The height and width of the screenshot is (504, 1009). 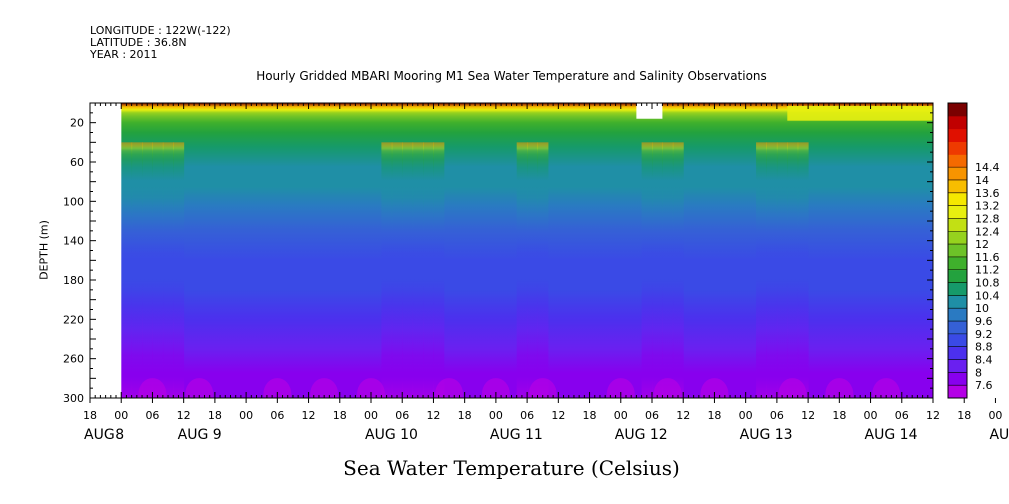 What do you see at coordinates (891, 435) in the screenshot?
I see `x-day-label: AUG 14` at bounding box center [891, 435].